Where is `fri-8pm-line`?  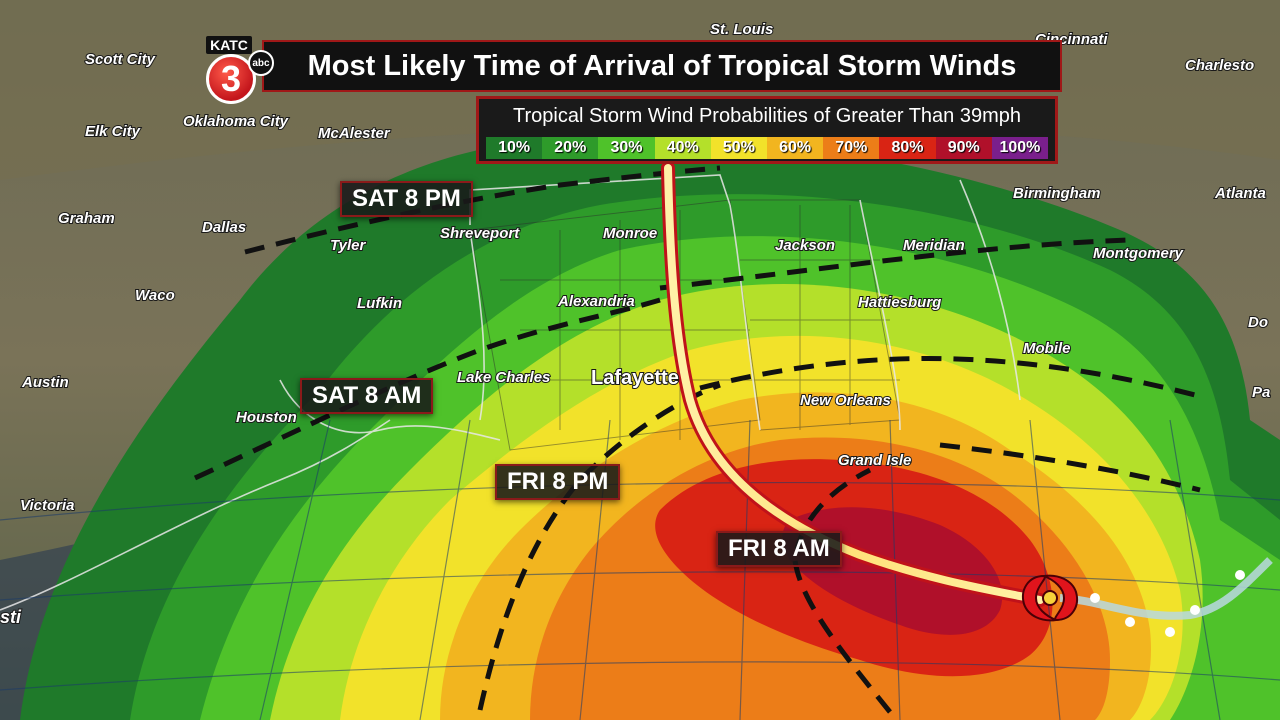
fri-8pm-line is located at coordinates (599, 546).